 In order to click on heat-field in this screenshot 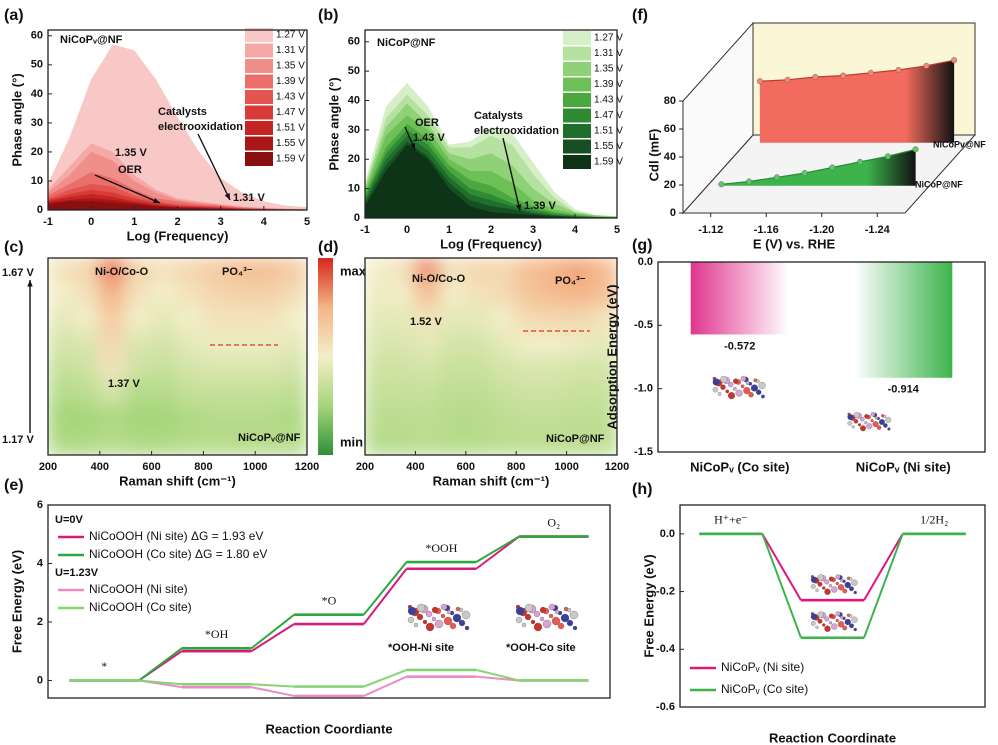, I will do `click(491, 356)`.